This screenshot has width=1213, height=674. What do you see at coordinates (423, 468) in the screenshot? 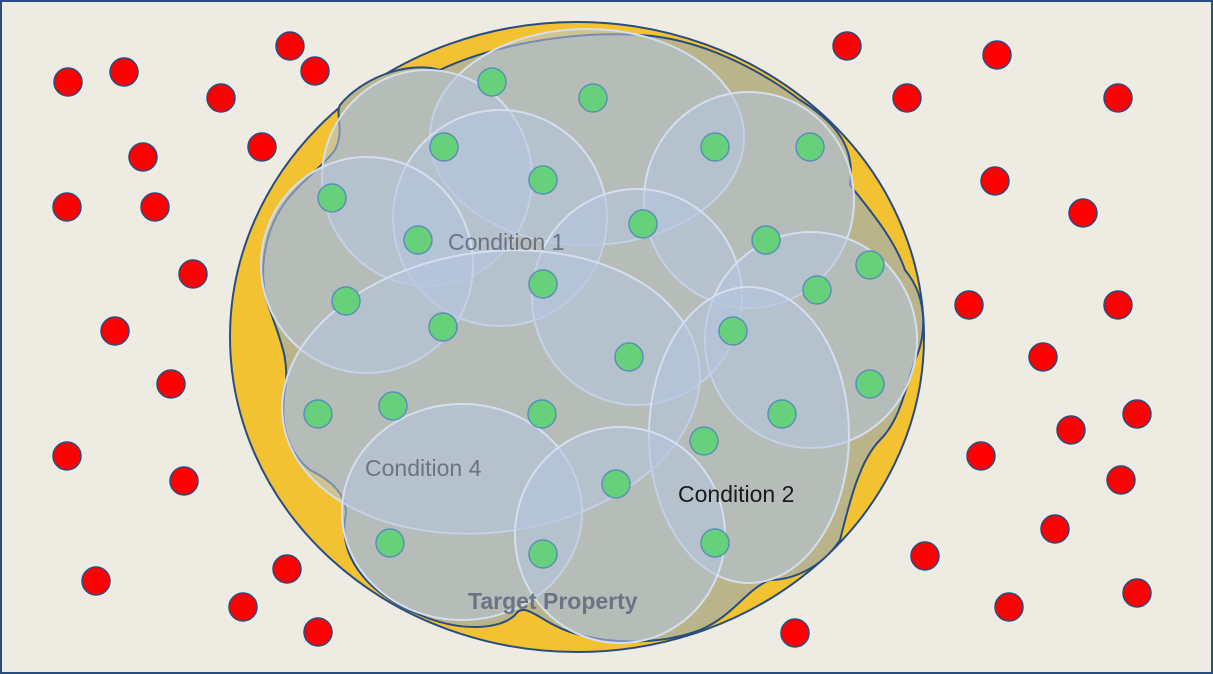
I see `condition-4-label: Condition 4` at bounding box center [423, 468].